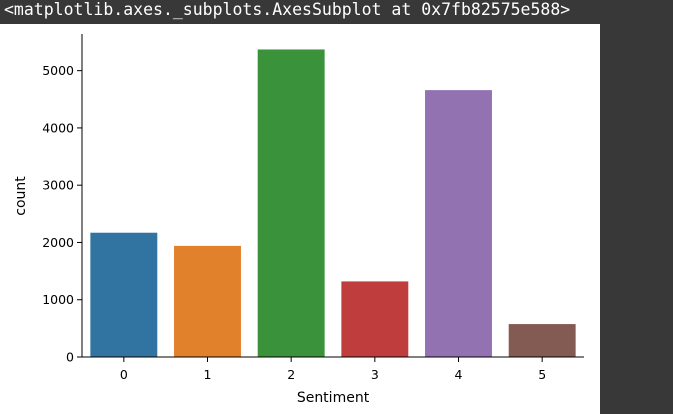 The height and width of the screenshot is (414, 673). Describe the element at coordinates (58, 127) in the screenshot. I see `y-tick-label: 4000` at that location.